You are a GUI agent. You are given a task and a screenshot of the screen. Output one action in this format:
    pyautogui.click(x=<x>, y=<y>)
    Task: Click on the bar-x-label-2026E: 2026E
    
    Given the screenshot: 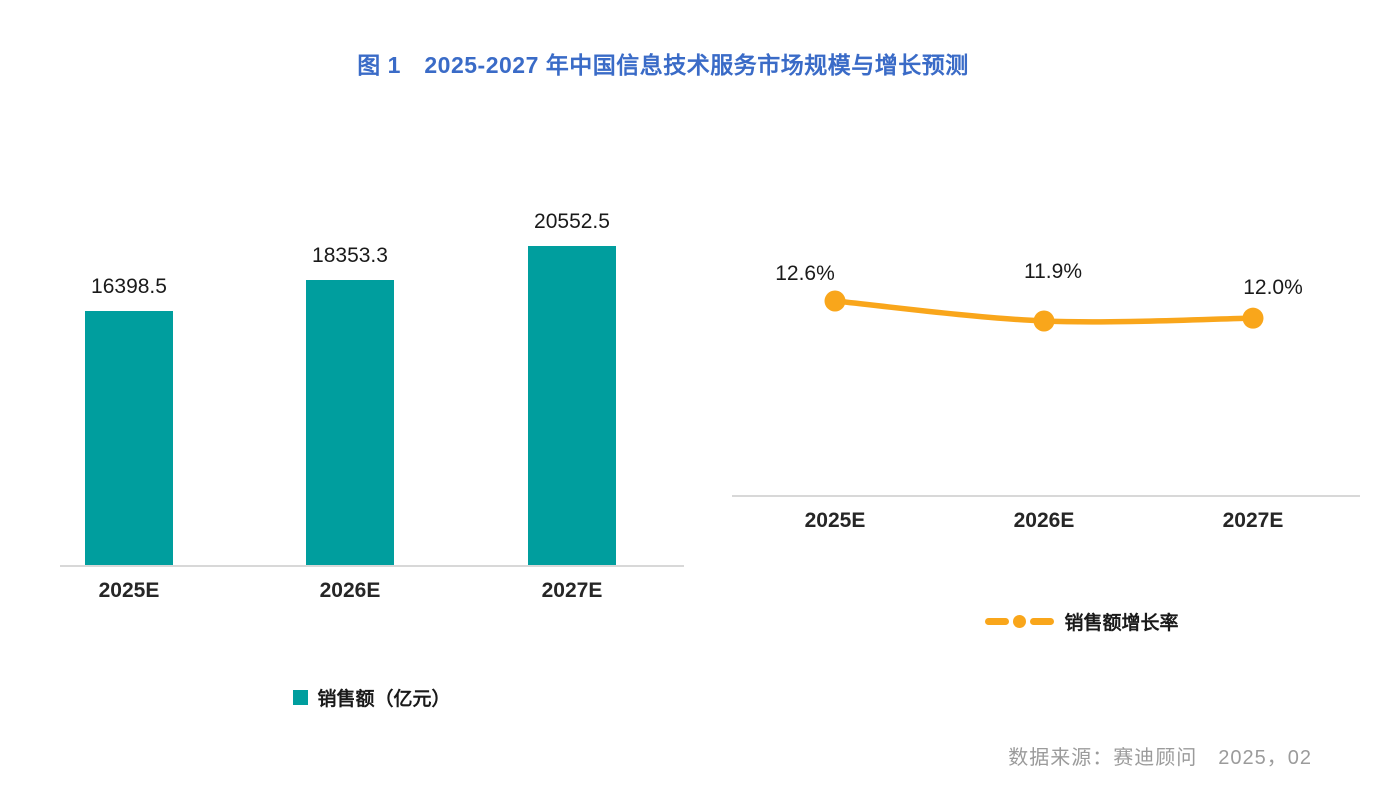 What is the action you would take?
    pyautogui.click(x=350, y=590)
    